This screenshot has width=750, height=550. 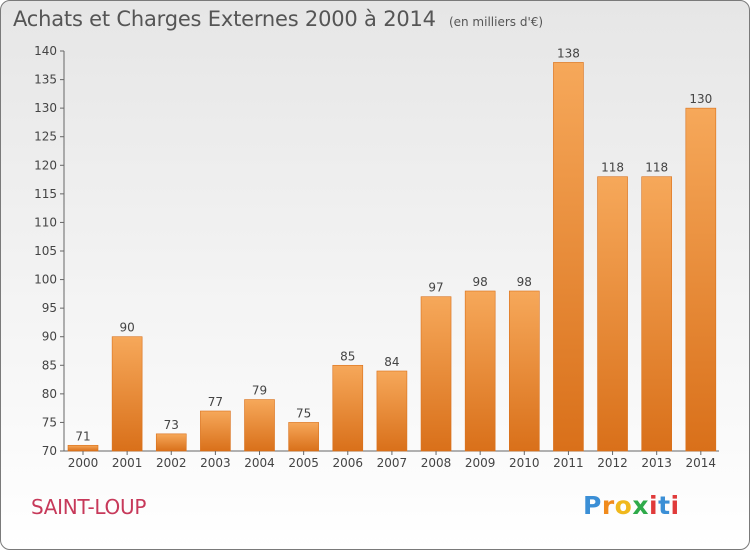 I want to click on bar-2000, so click(x=83, y=448).